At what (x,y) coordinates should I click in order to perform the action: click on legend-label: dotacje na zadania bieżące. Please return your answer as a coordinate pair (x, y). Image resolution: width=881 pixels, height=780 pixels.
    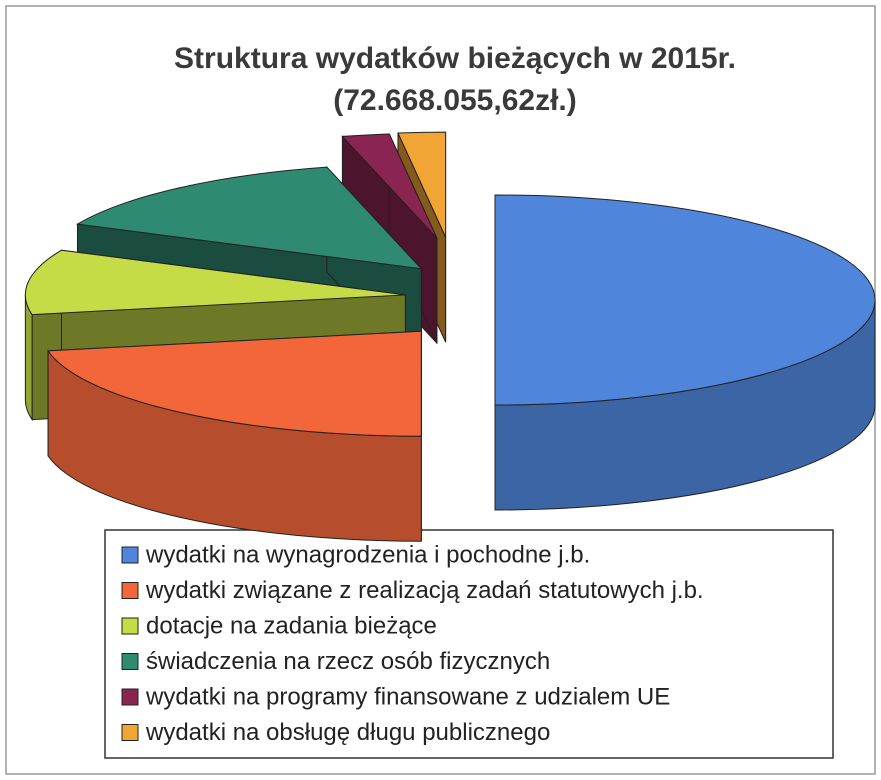
    Looking at the image, I should click on (291, 625).